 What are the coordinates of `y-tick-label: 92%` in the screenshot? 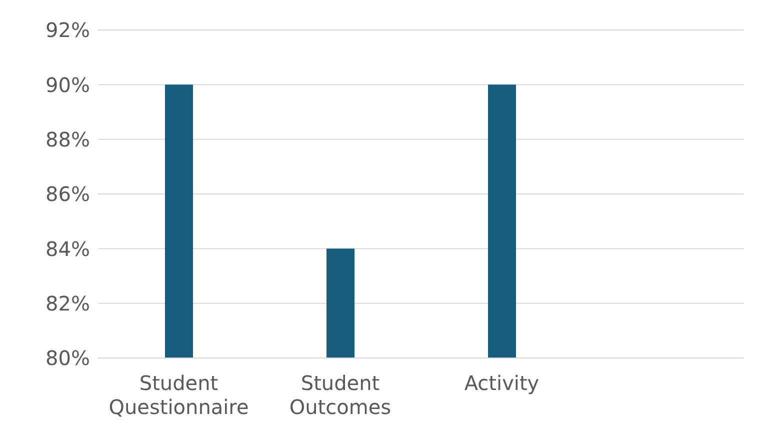 It's located at (68, 30).